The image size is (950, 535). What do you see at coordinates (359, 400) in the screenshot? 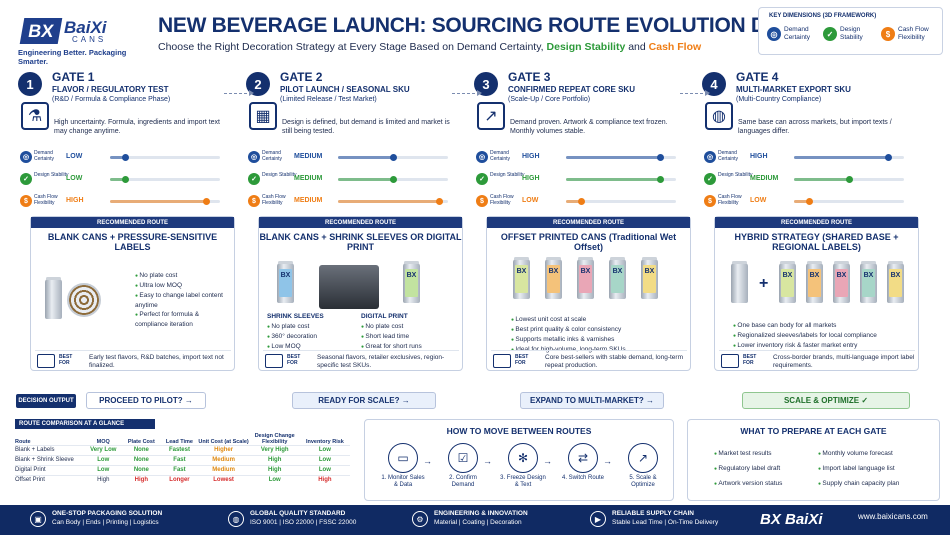
I see `ready-label: READY FOR SCALE?` at bounding box center [359, 400].